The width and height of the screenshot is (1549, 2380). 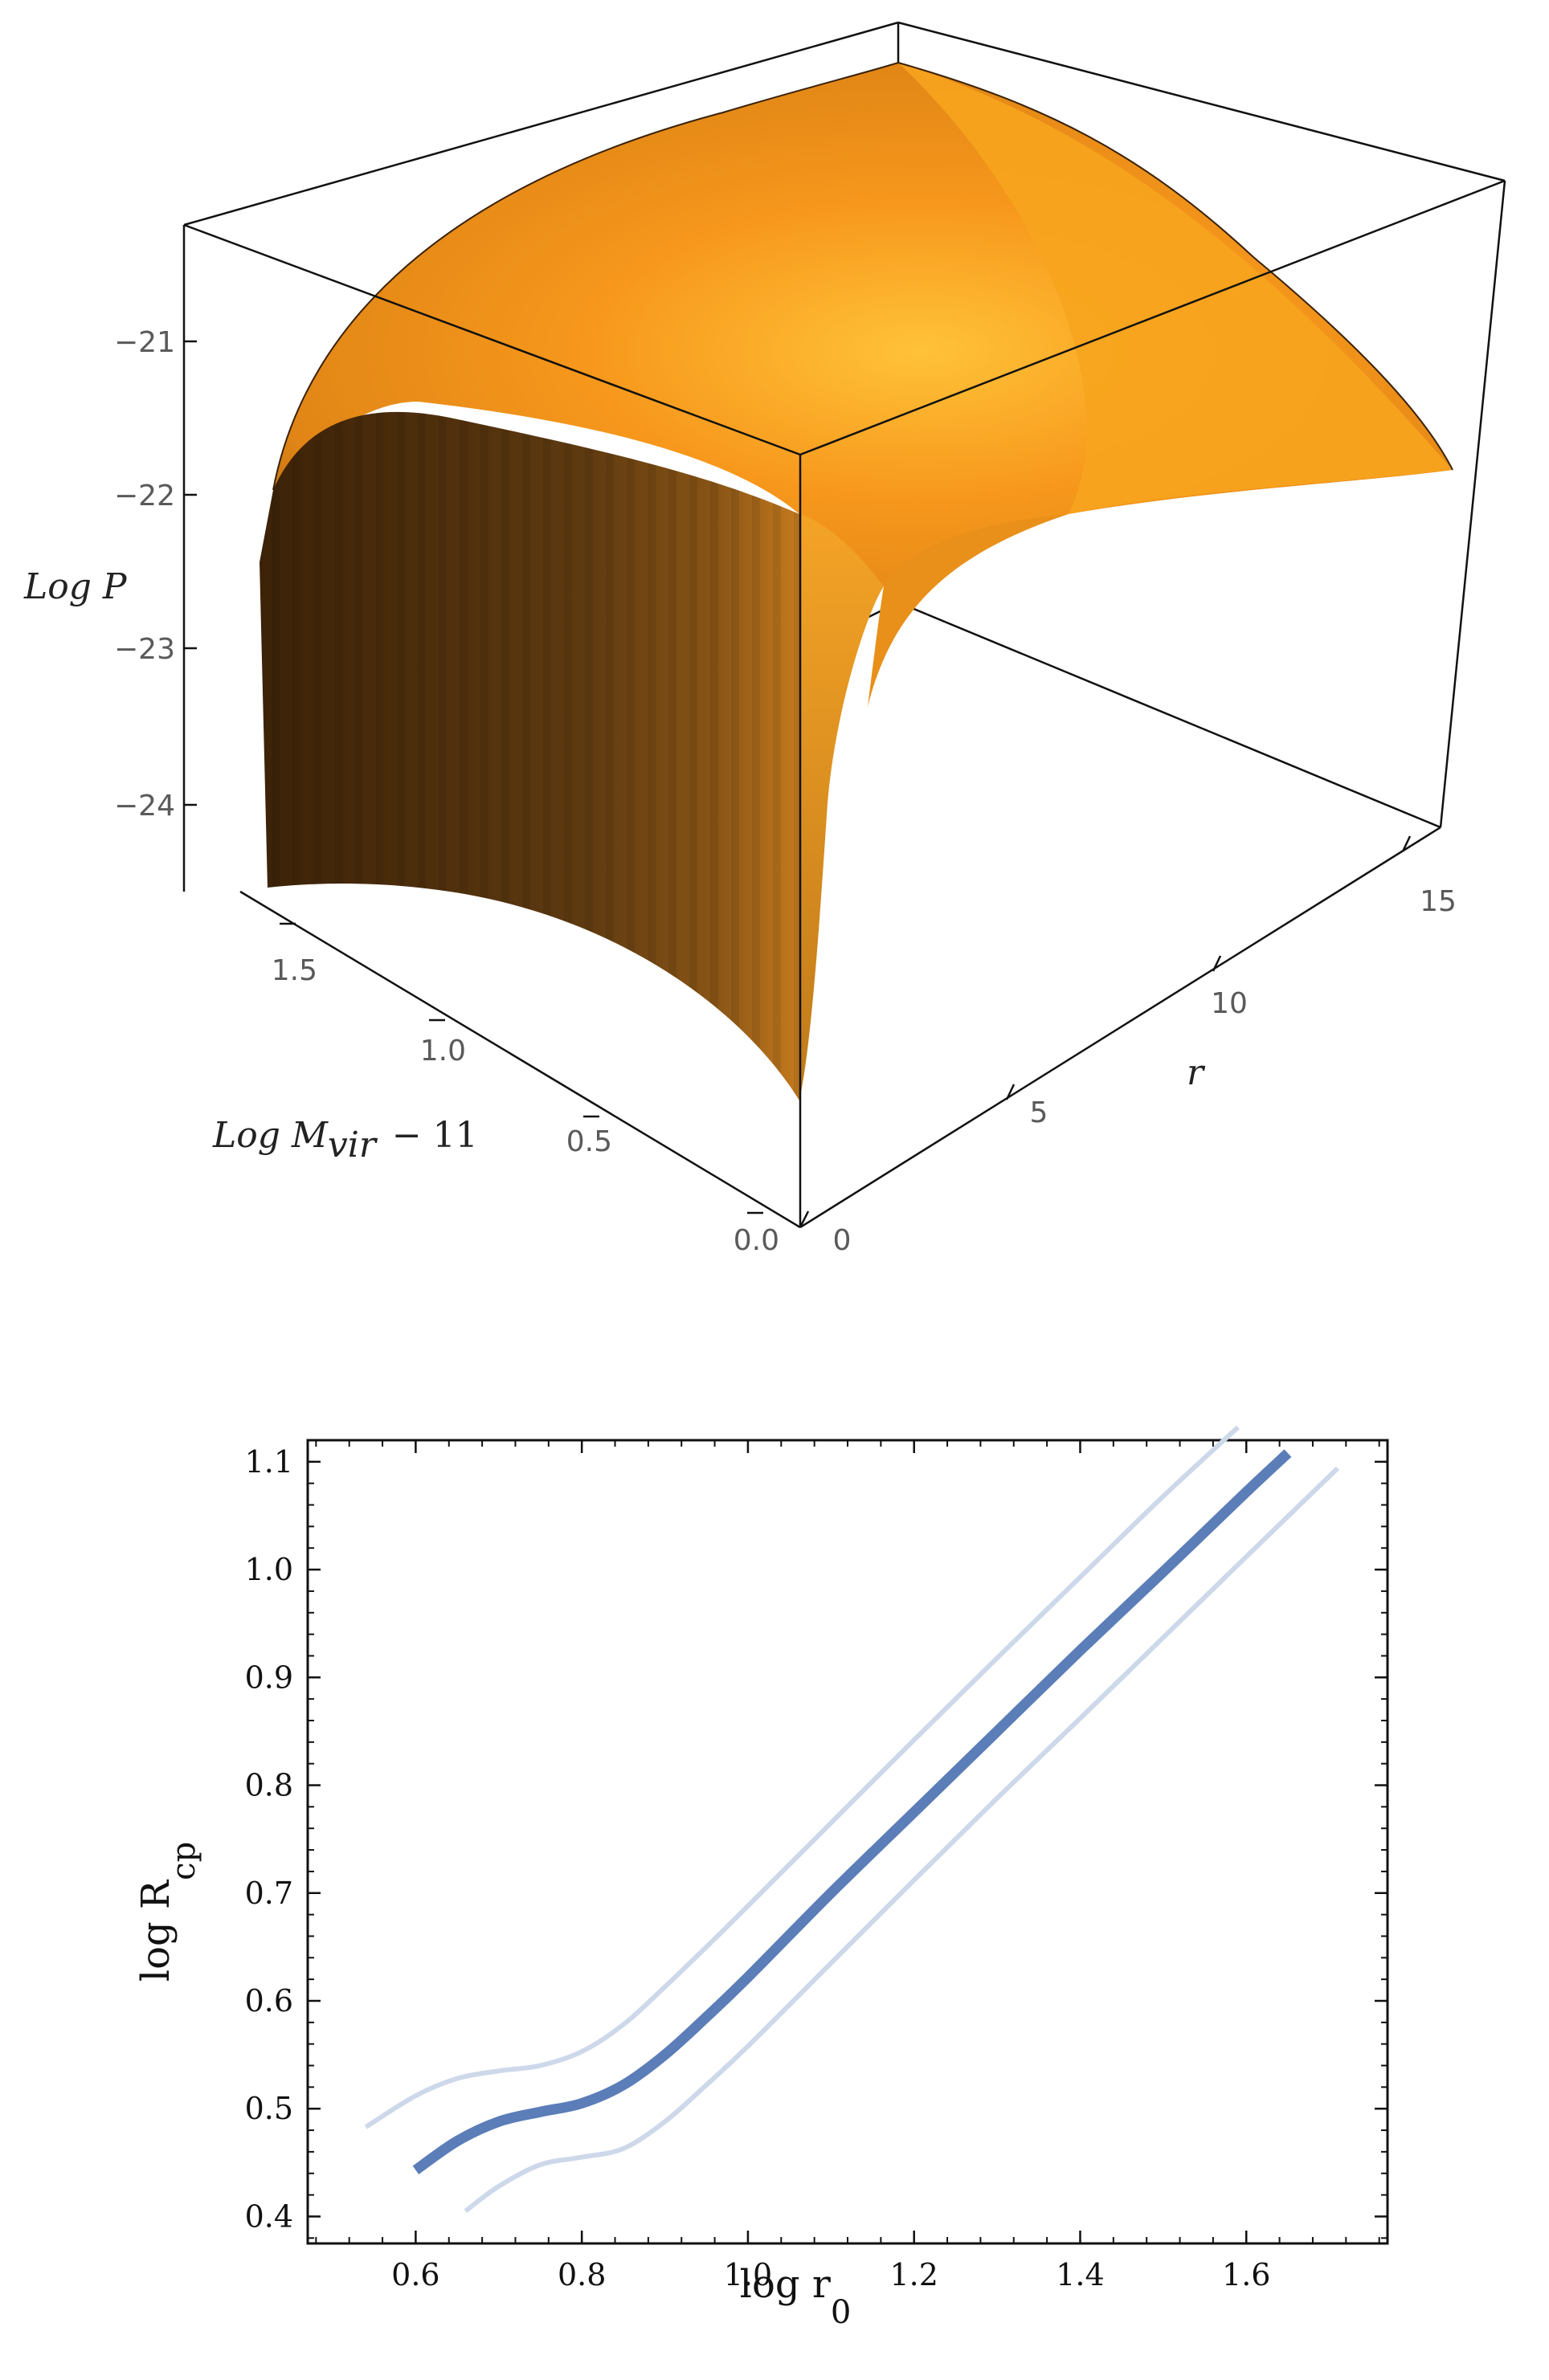 I want to click on x-axis-label-main: log r, so click(x=785, y=2284).